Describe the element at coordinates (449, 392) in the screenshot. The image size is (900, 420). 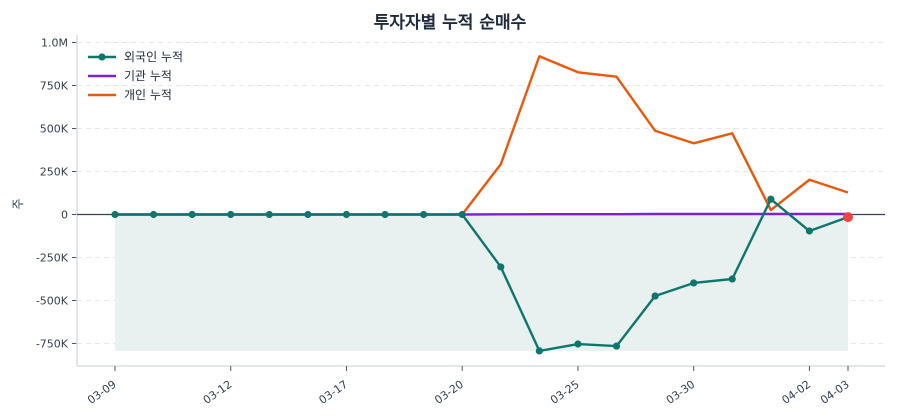
I see `x-tick-label: 03-20` at that location.